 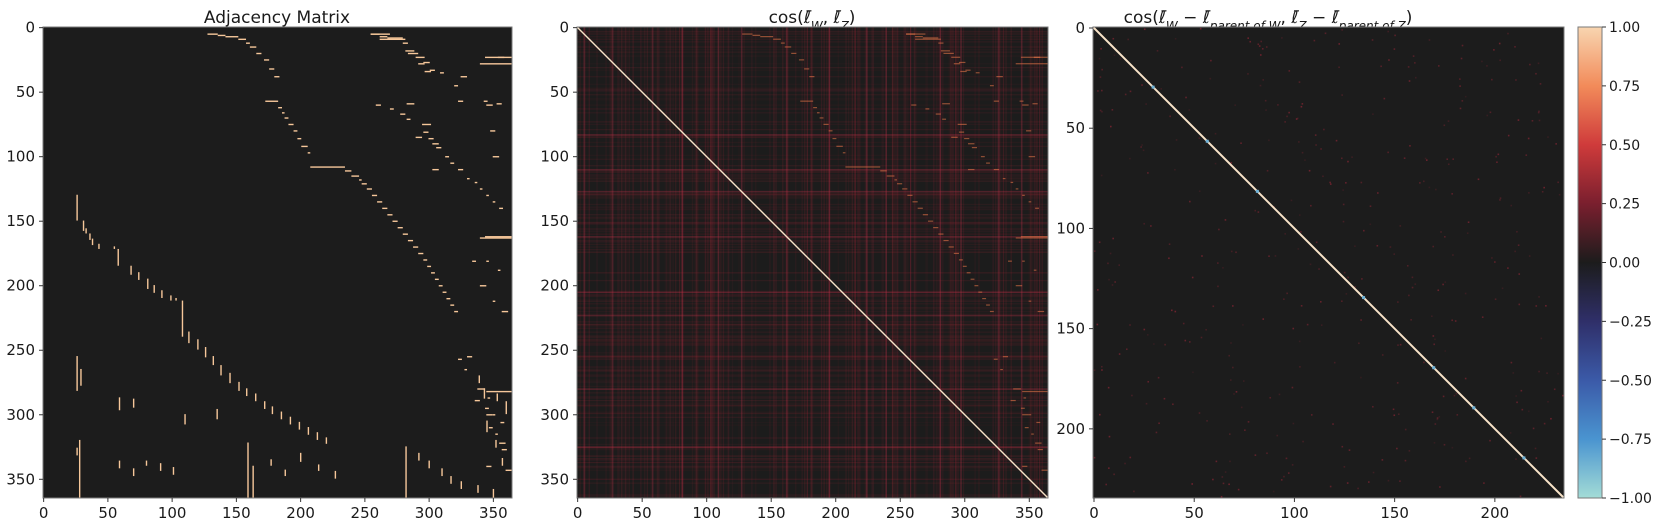 What do you see at coordinates (808, 510) in the screenshot?
I see `x-ticks-cosine: 0 50 100 150 200 250 300 350` at bounding box center [808, 510].